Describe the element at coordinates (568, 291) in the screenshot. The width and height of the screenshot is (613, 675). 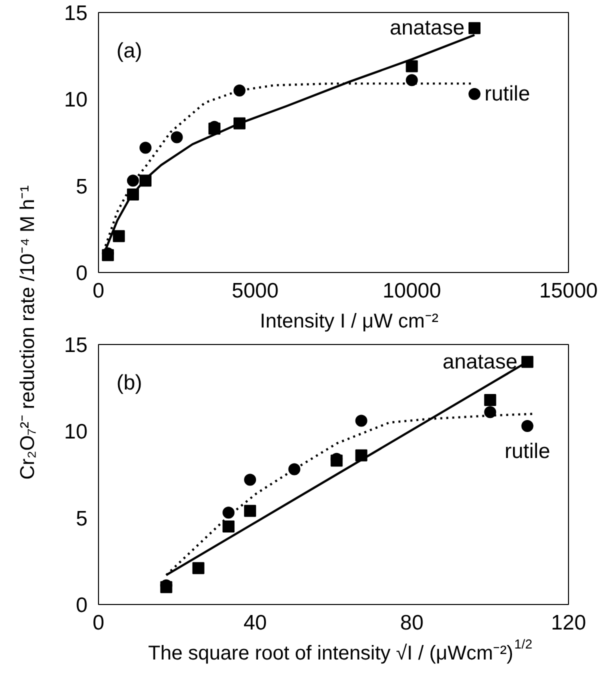
I see `x-tick-label: 15000` at that location.